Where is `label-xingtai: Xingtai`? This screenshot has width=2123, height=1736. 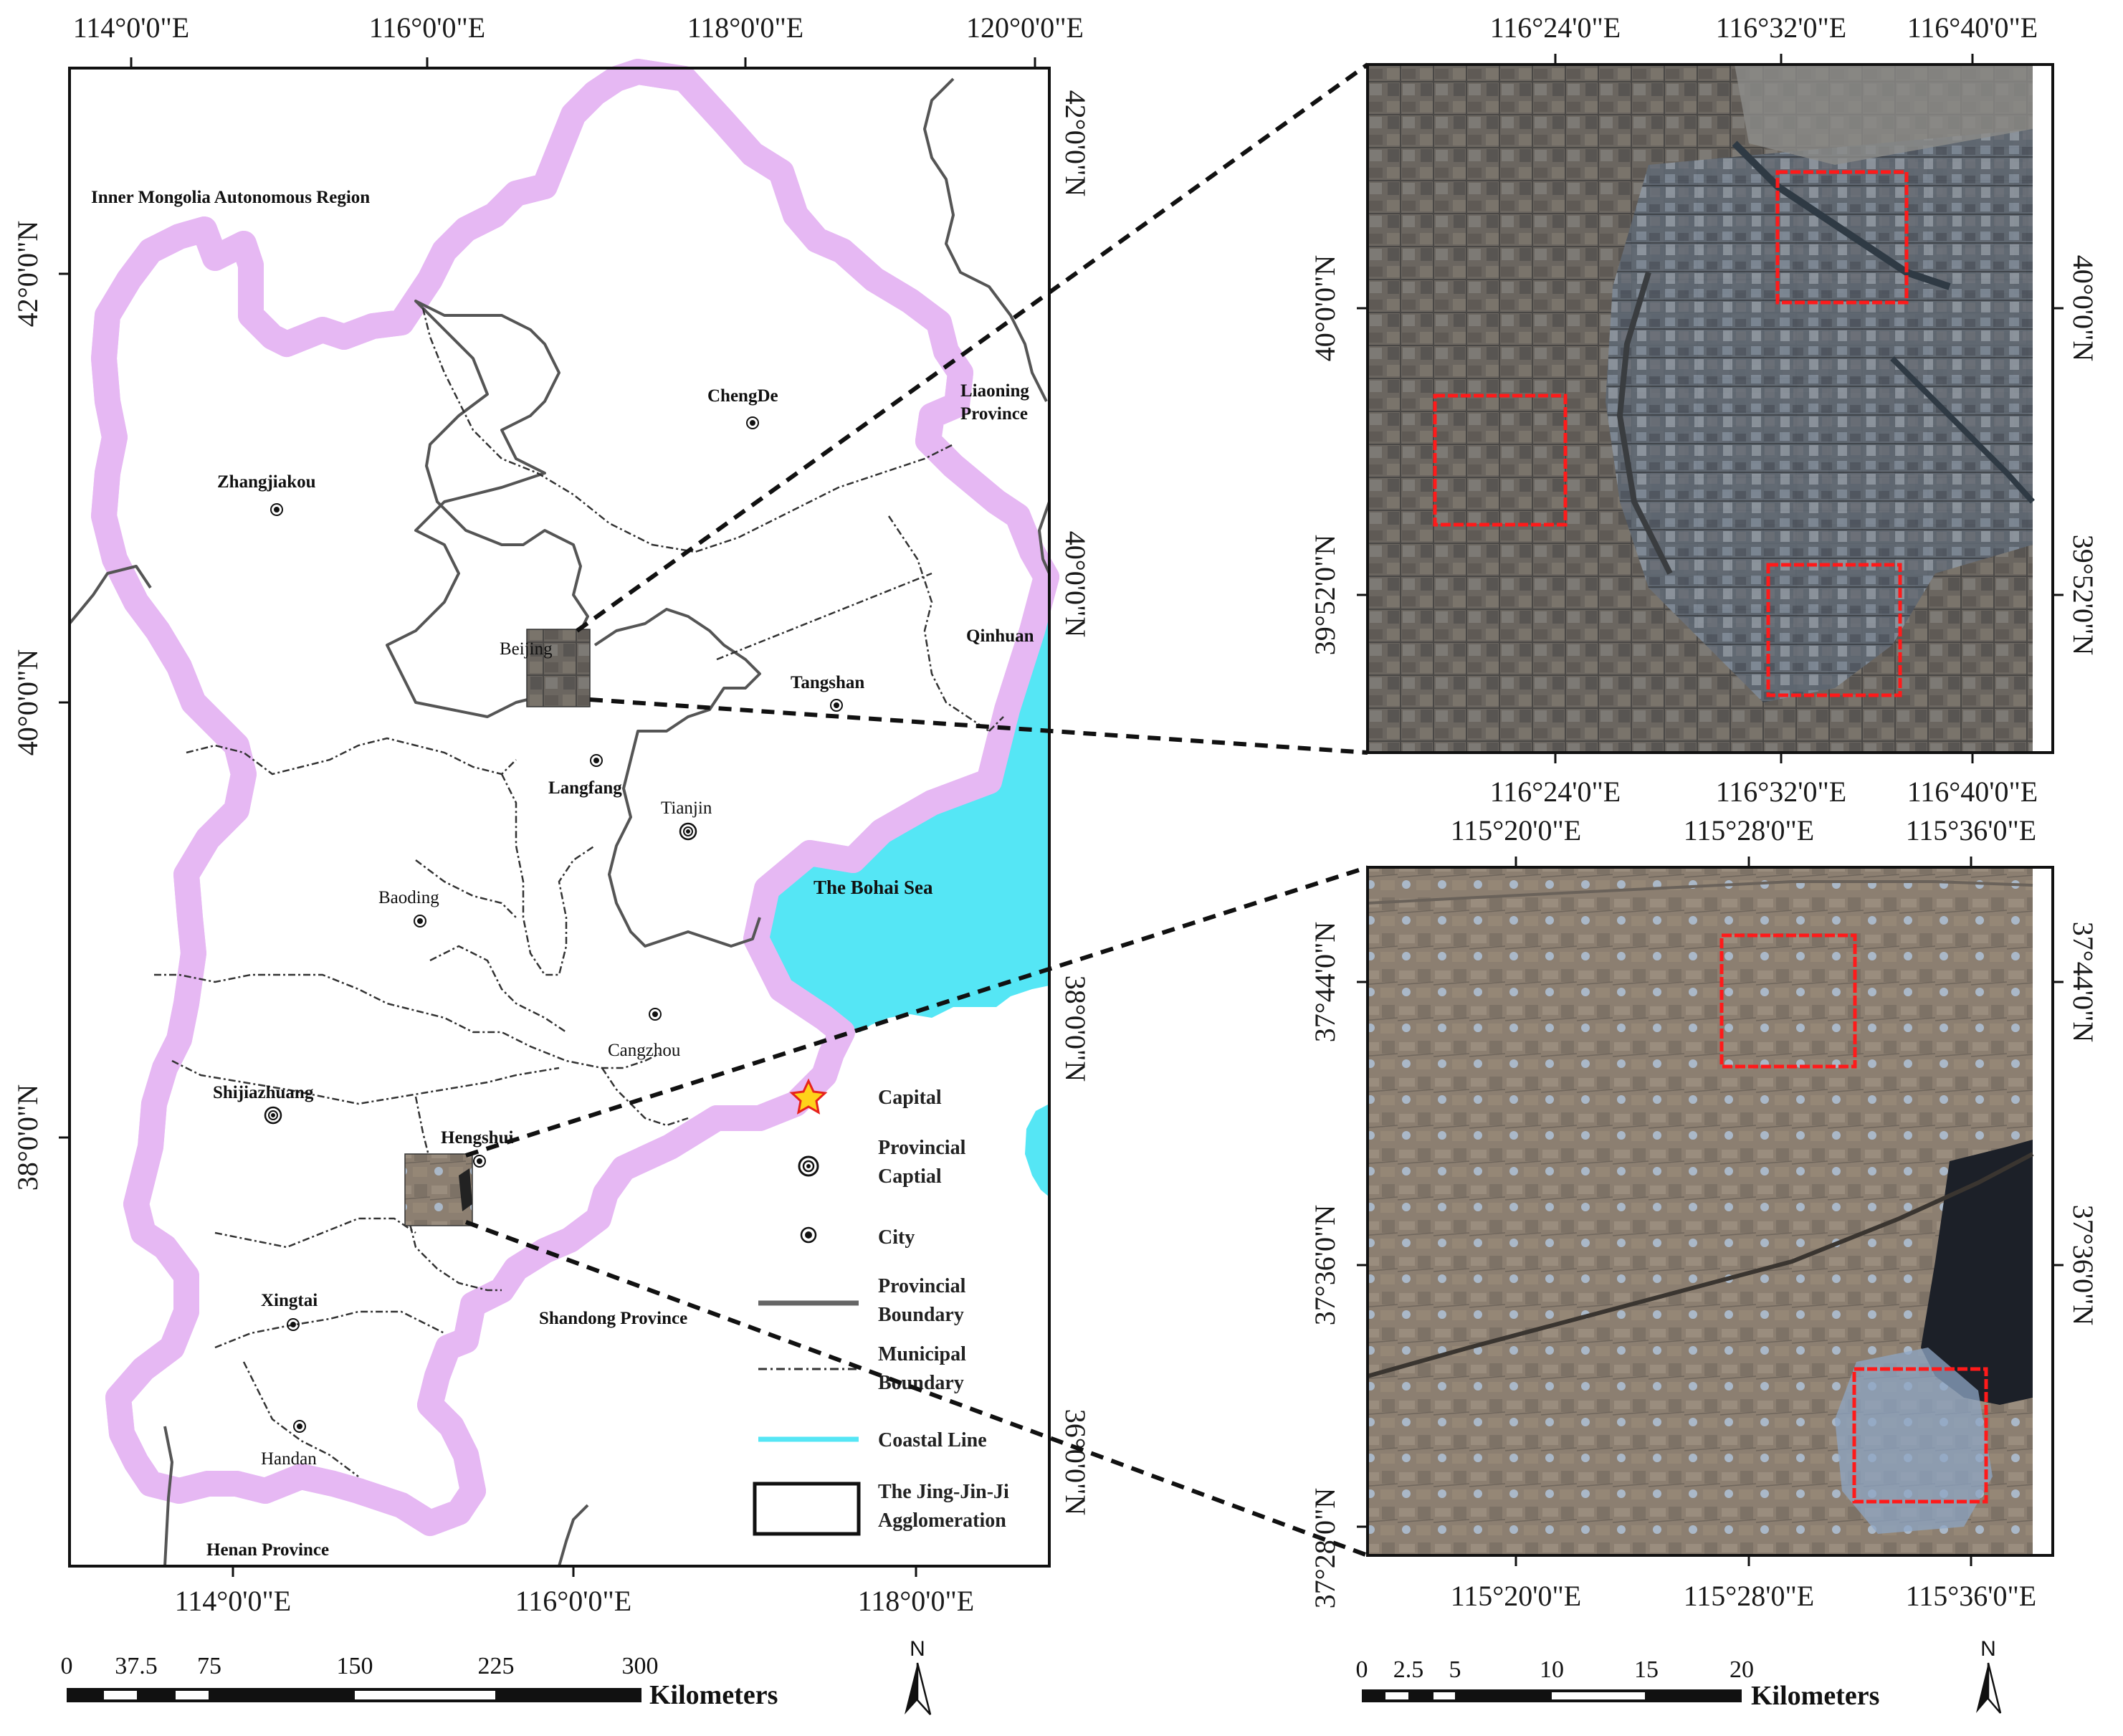 label-xingtai: Xingtai is located at coordinates (290, 1300).